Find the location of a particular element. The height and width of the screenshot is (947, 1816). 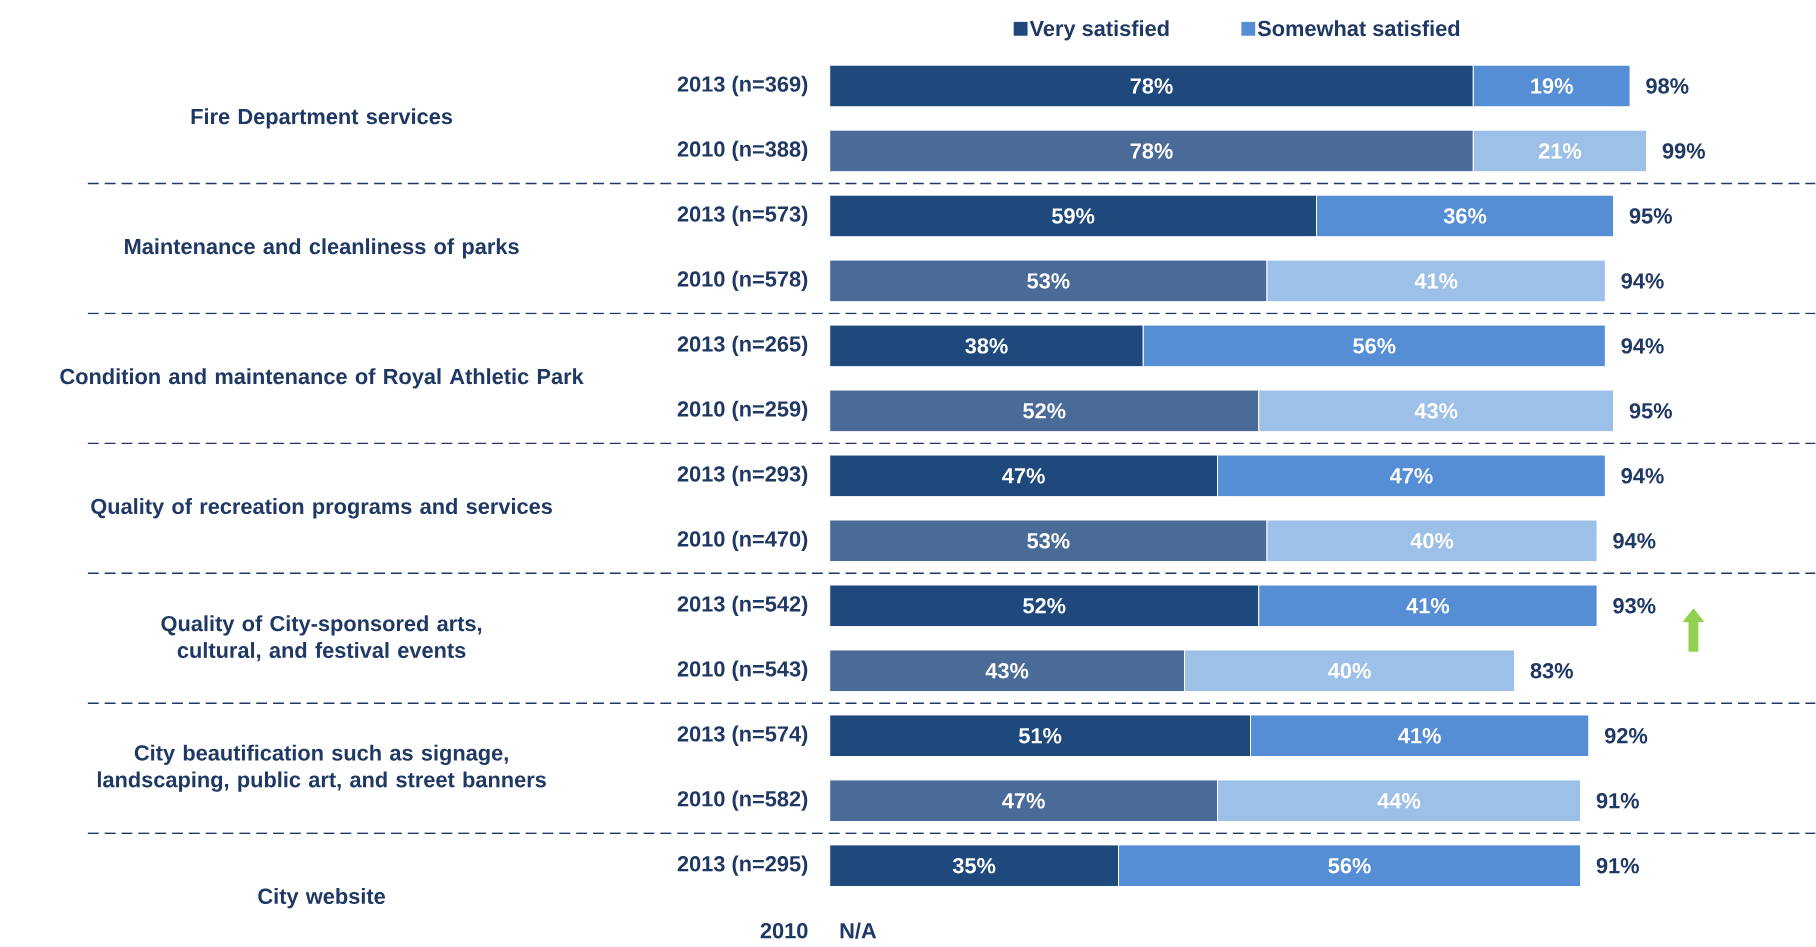

total-label: 83% is located at coordinates (1551, 671).